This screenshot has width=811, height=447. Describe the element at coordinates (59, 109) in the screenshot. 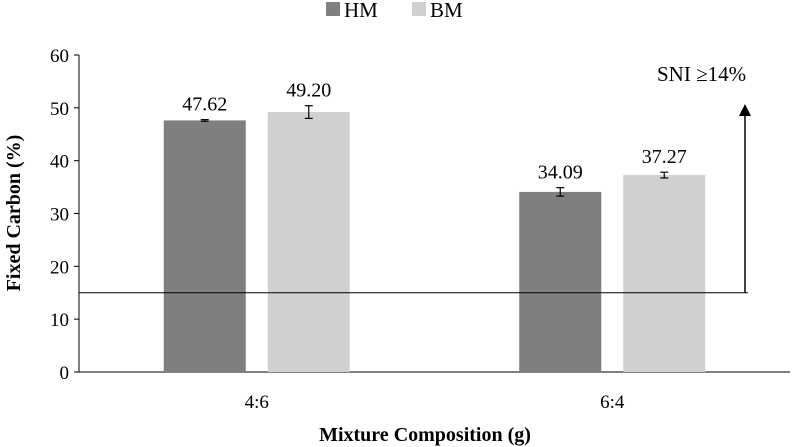

I see `y-tick-label: 50` at that location.